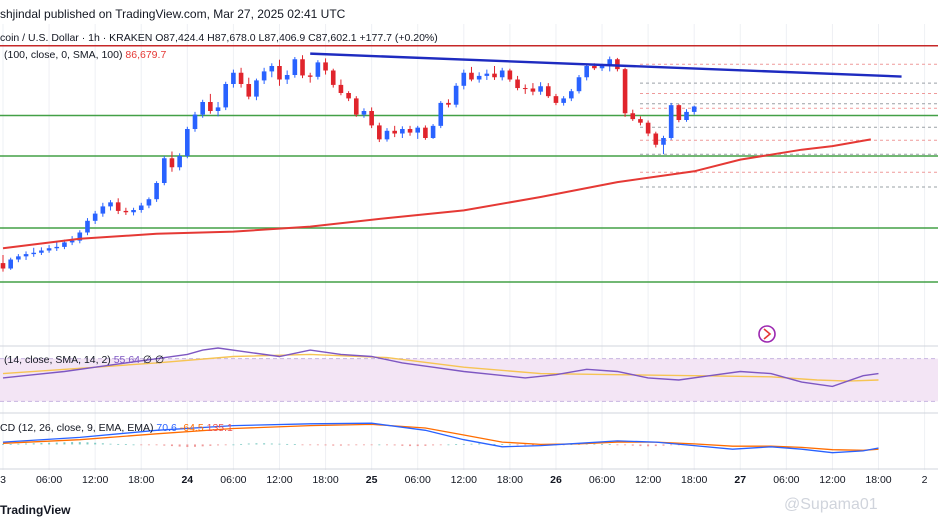 This screenshot has width=938, height=526. Describe the element at coordinates (740, 480) in the screenshot. I see `time-axis-label: 27` at that location.